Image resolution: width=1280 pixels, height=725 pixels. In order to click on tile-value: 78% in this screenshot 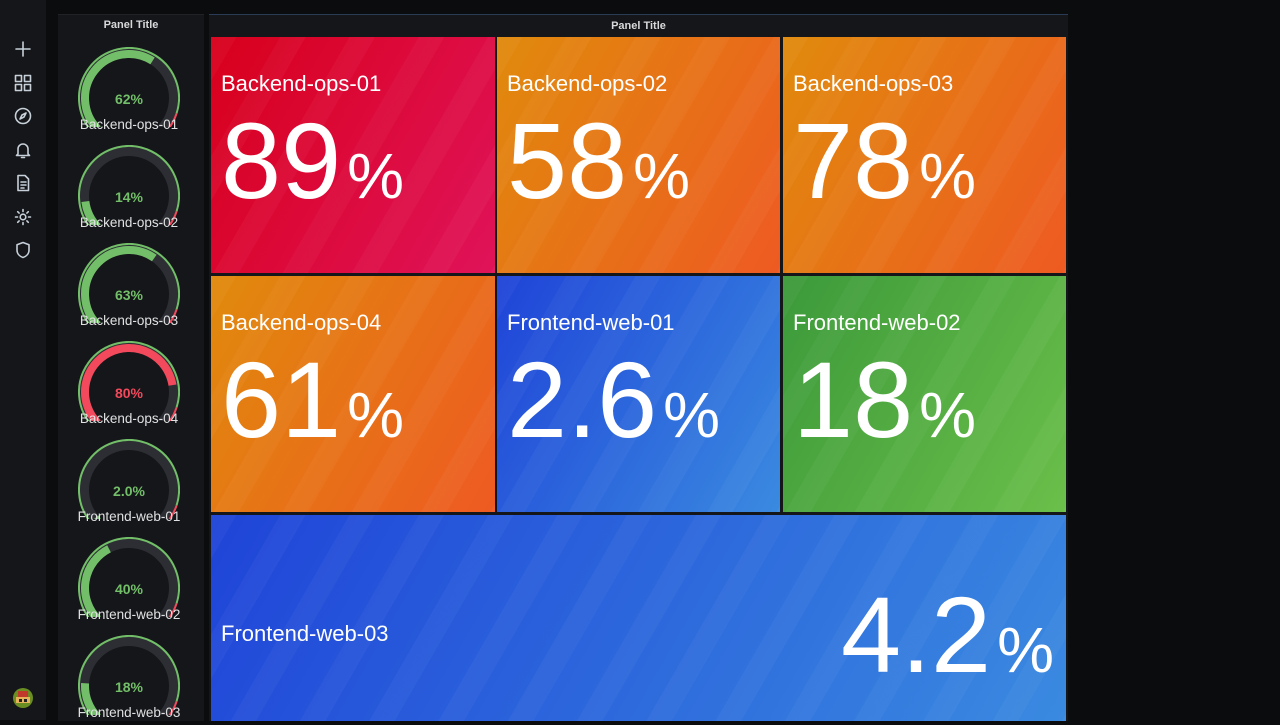, I will do `click(884, 161)`.